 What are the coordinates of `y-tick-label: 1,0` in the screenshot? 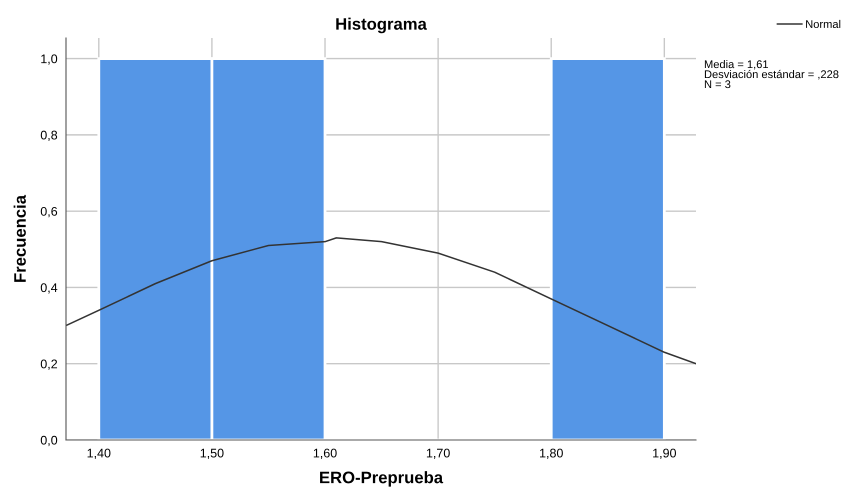 It's located at (49, 59).